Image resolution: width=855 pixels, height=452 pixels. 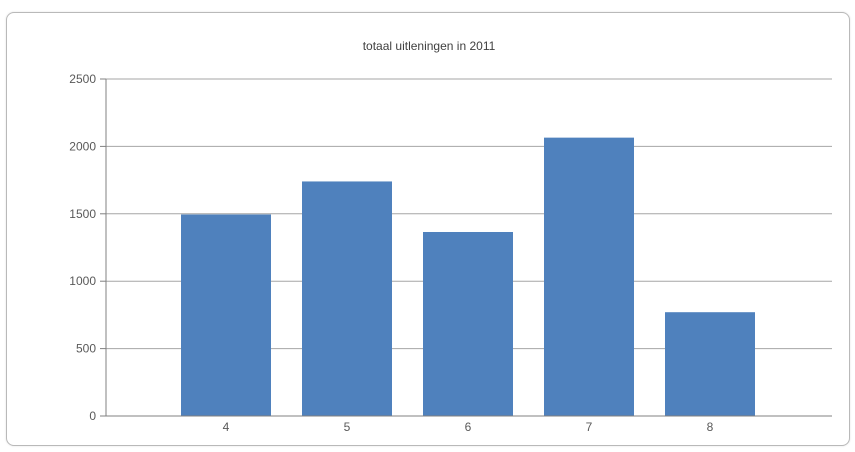 What do you see at coordinates (226, 427) in the screenshot?
I see `x-tick-label: 4` at bounding box center [226, 427].